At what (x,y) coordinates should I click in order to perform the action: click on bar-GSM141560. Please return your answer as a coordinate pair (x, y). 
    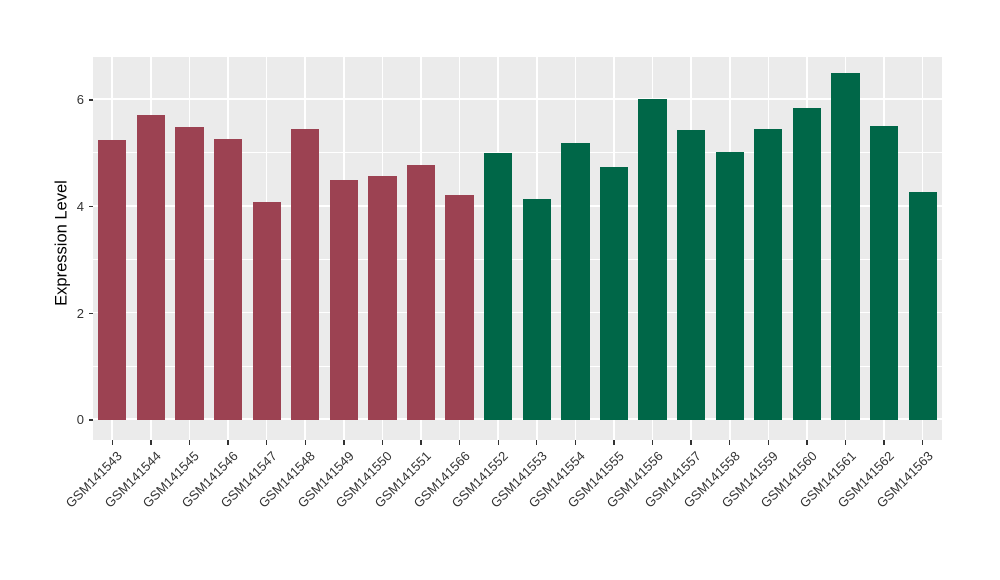
    Looking at the image, I should click on (807, 264).